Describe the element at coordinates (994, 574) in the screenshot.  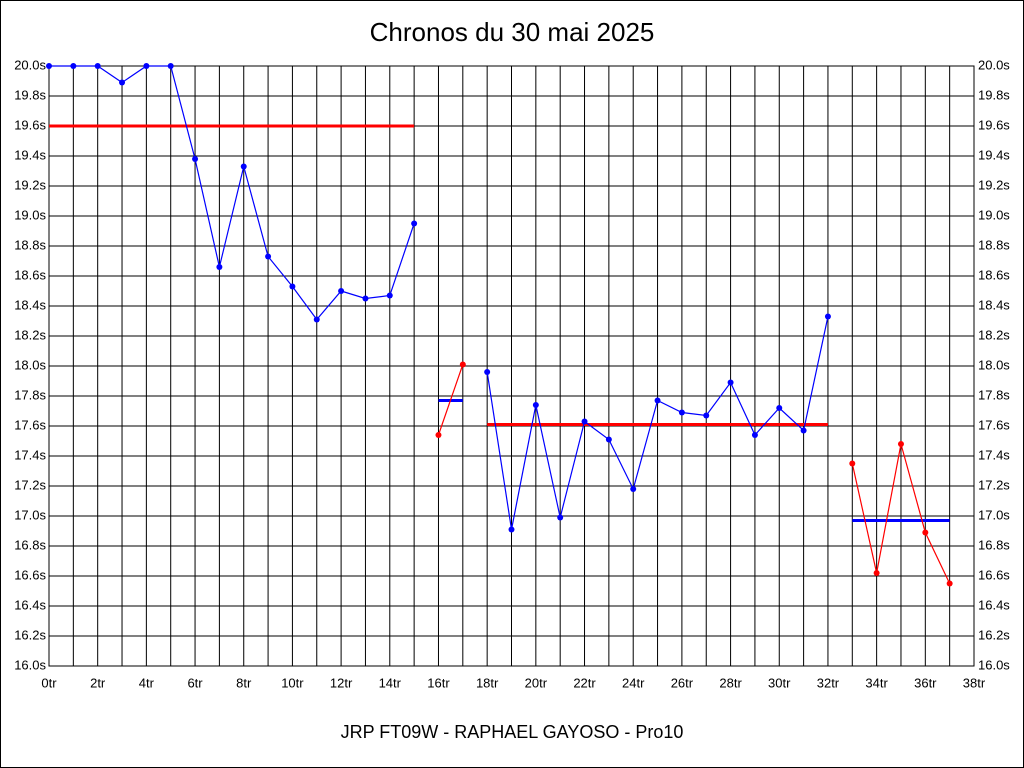
I see `y2-tick-label: 16.6s` at that location.